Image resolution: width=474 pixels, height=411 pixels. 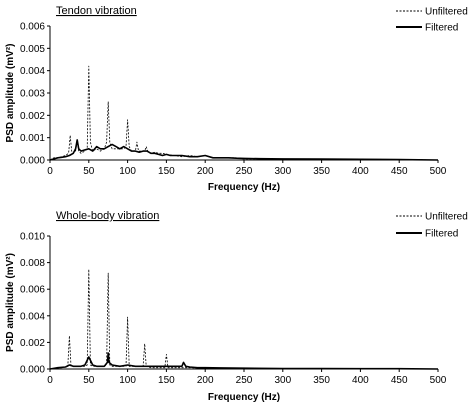 What do you see at coordinates (32, 94) in the screenshot?
I see `y-tick-label: 0.003` at bounding box center [32, 94].